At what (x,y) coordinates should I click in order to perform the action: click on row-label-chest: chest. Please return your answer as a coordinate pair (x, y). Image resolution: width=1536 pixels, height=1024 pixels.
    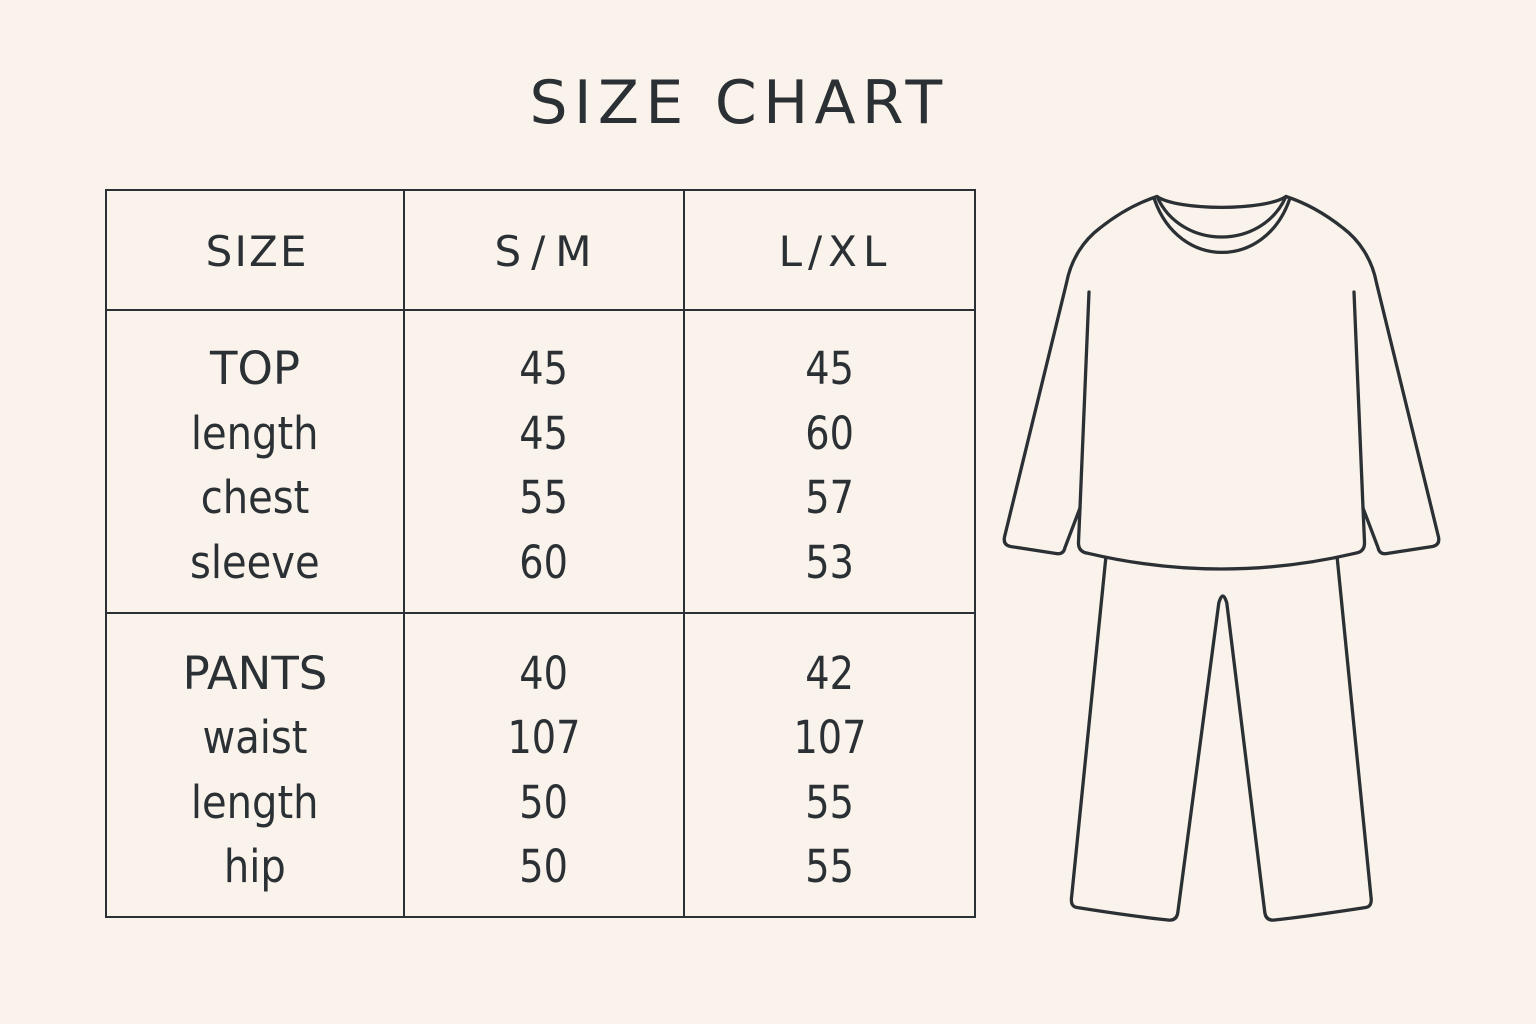
    Looking at the image, I should click on (255, 498).